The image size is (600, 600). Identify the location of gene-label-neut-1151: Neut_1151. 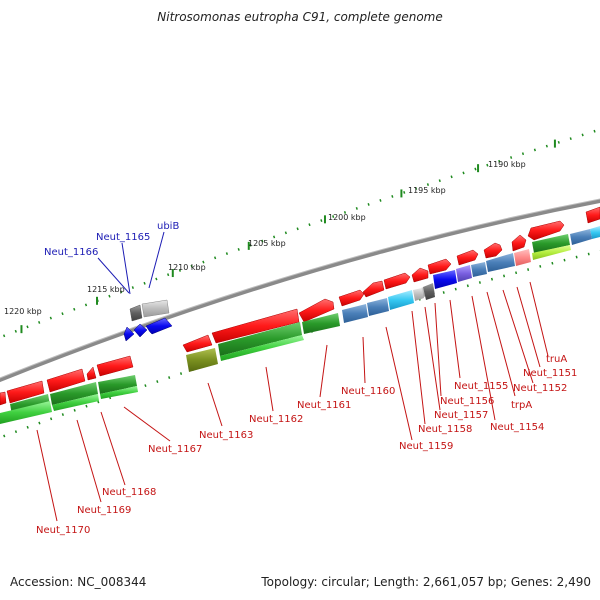
(550, 373).